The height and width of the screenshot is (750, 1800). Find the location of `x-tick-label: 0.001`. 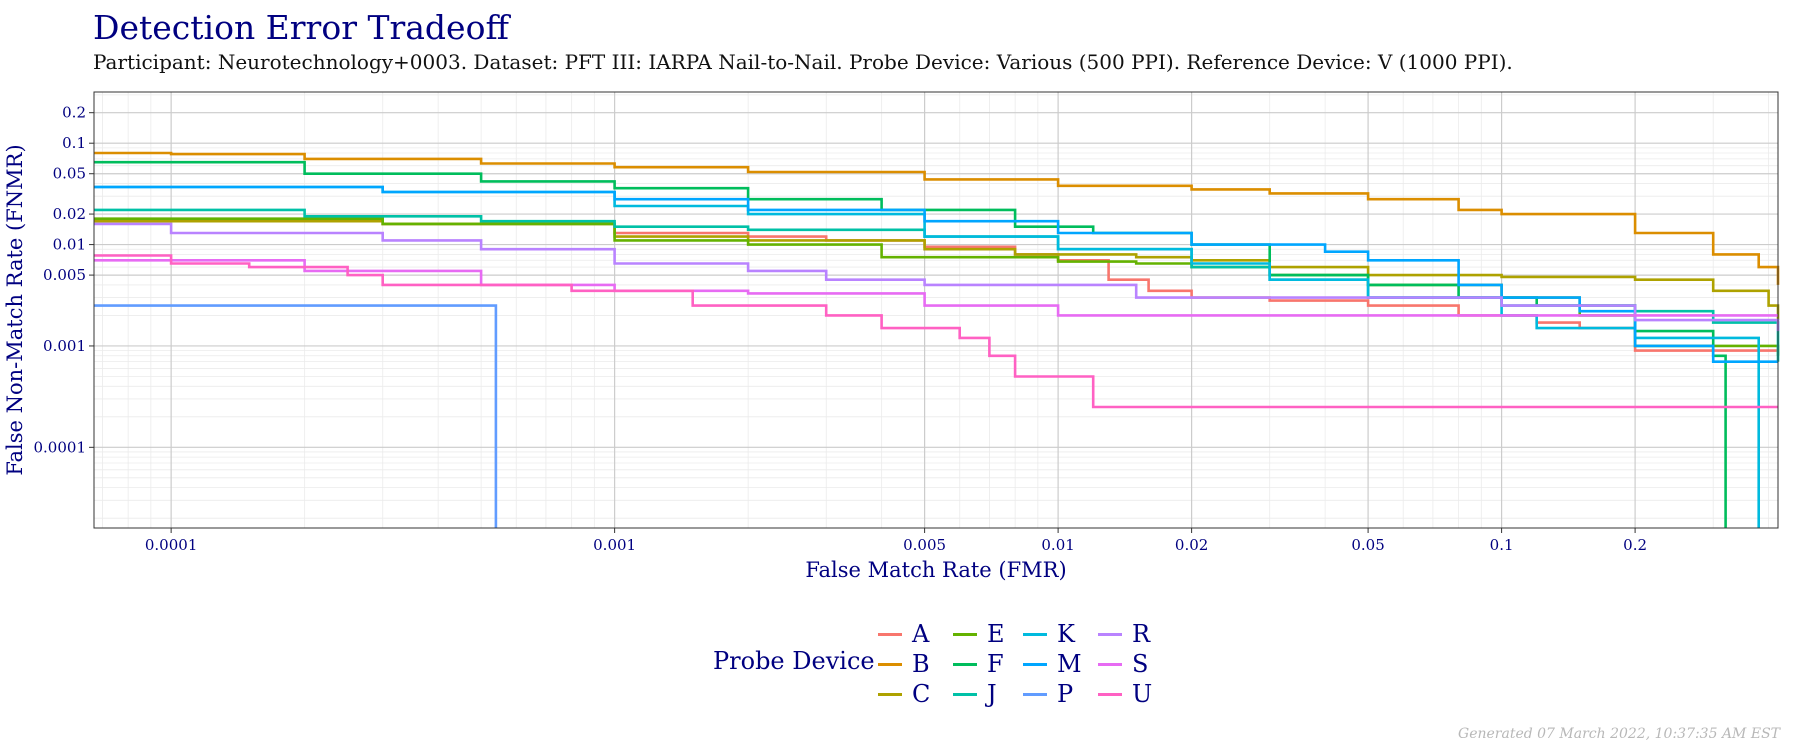

x-tick-label: 0.001 is located at coordinates (614, 545).